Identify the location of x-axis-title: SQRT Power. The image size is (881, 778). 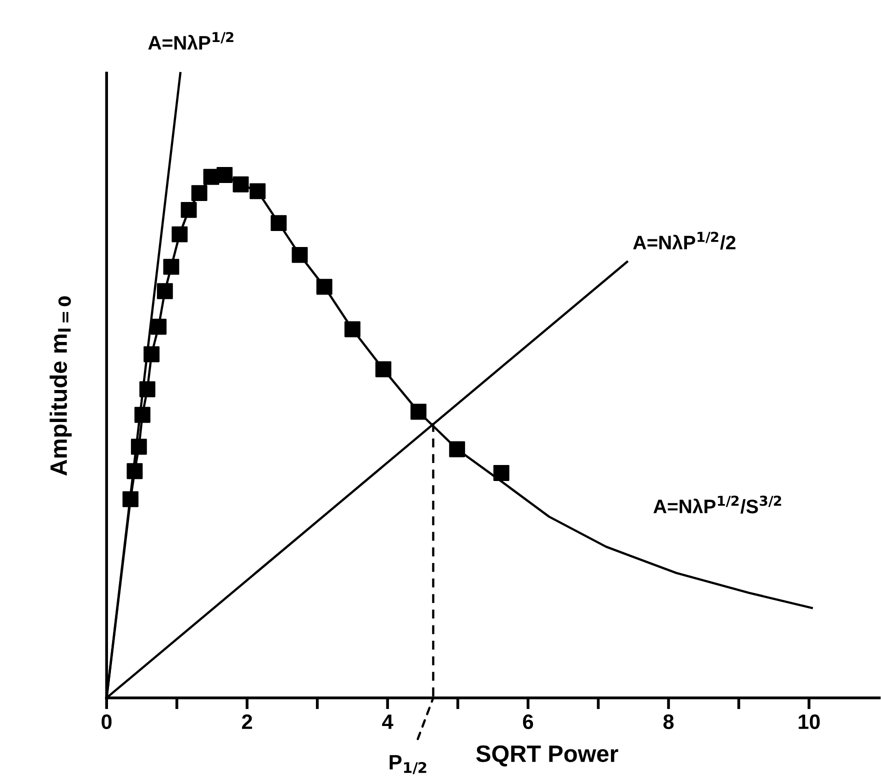
(547, 755).